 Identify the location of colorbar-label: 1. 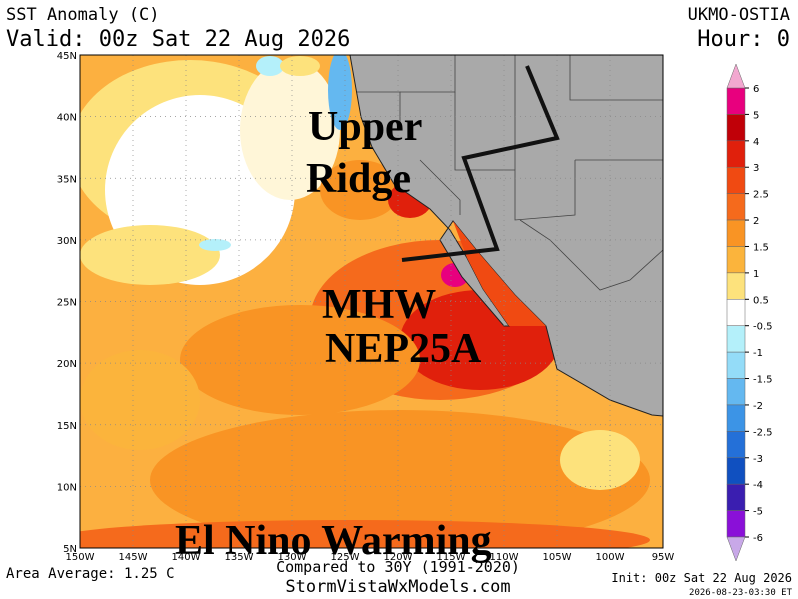
(756, 274).